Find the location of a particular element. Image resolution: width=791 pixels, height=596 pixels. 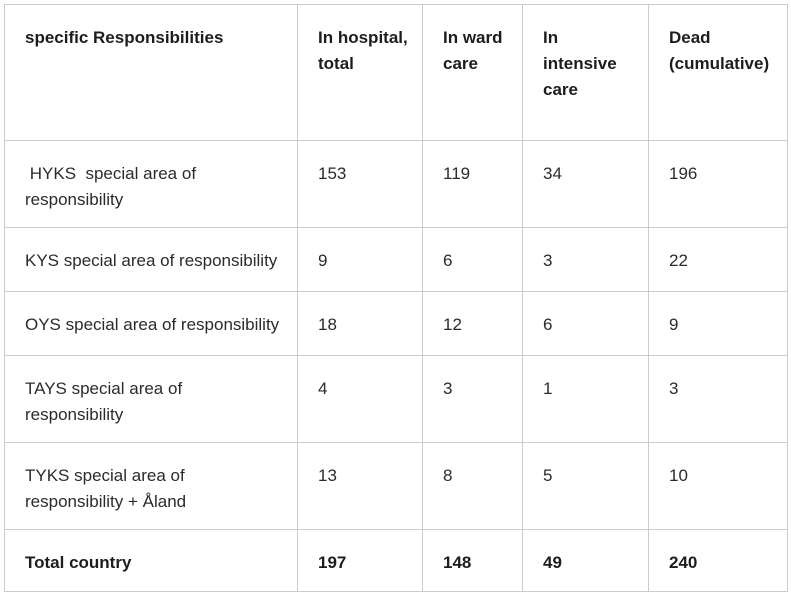

column-header-dead-cumulative: Dead (cumulative) is located at coordinates (718, 72).